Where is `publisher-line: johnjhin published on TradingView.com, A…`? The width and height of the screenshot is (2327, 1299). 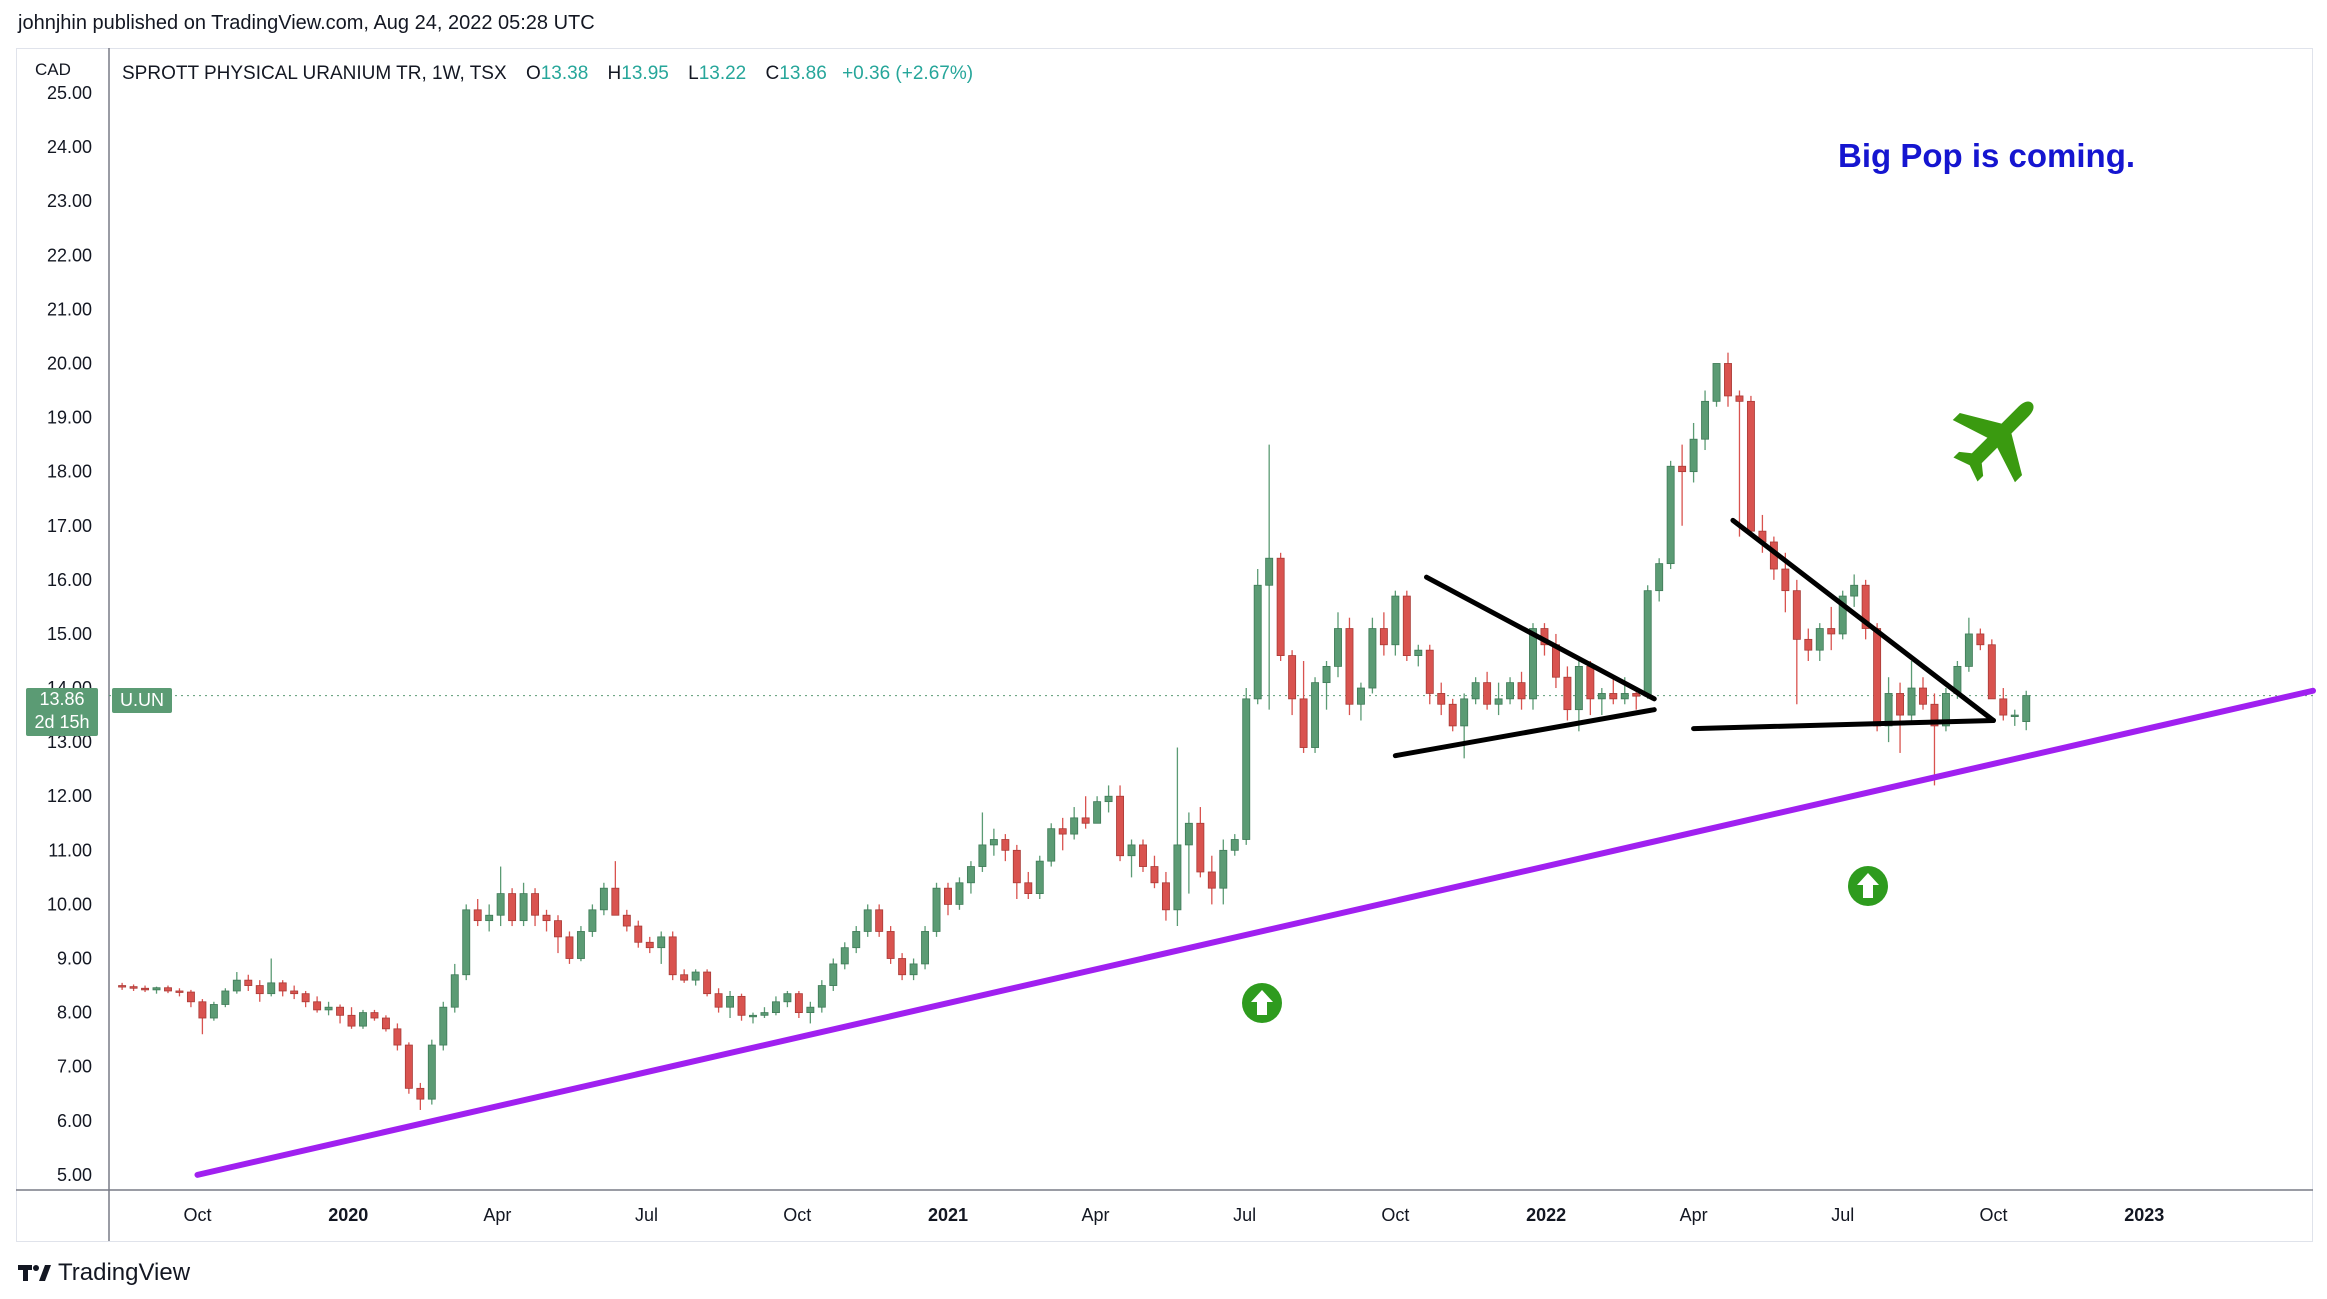
publisher-line: johnjhin published on TradingView.com, A… is located at coordinates (306, 23).